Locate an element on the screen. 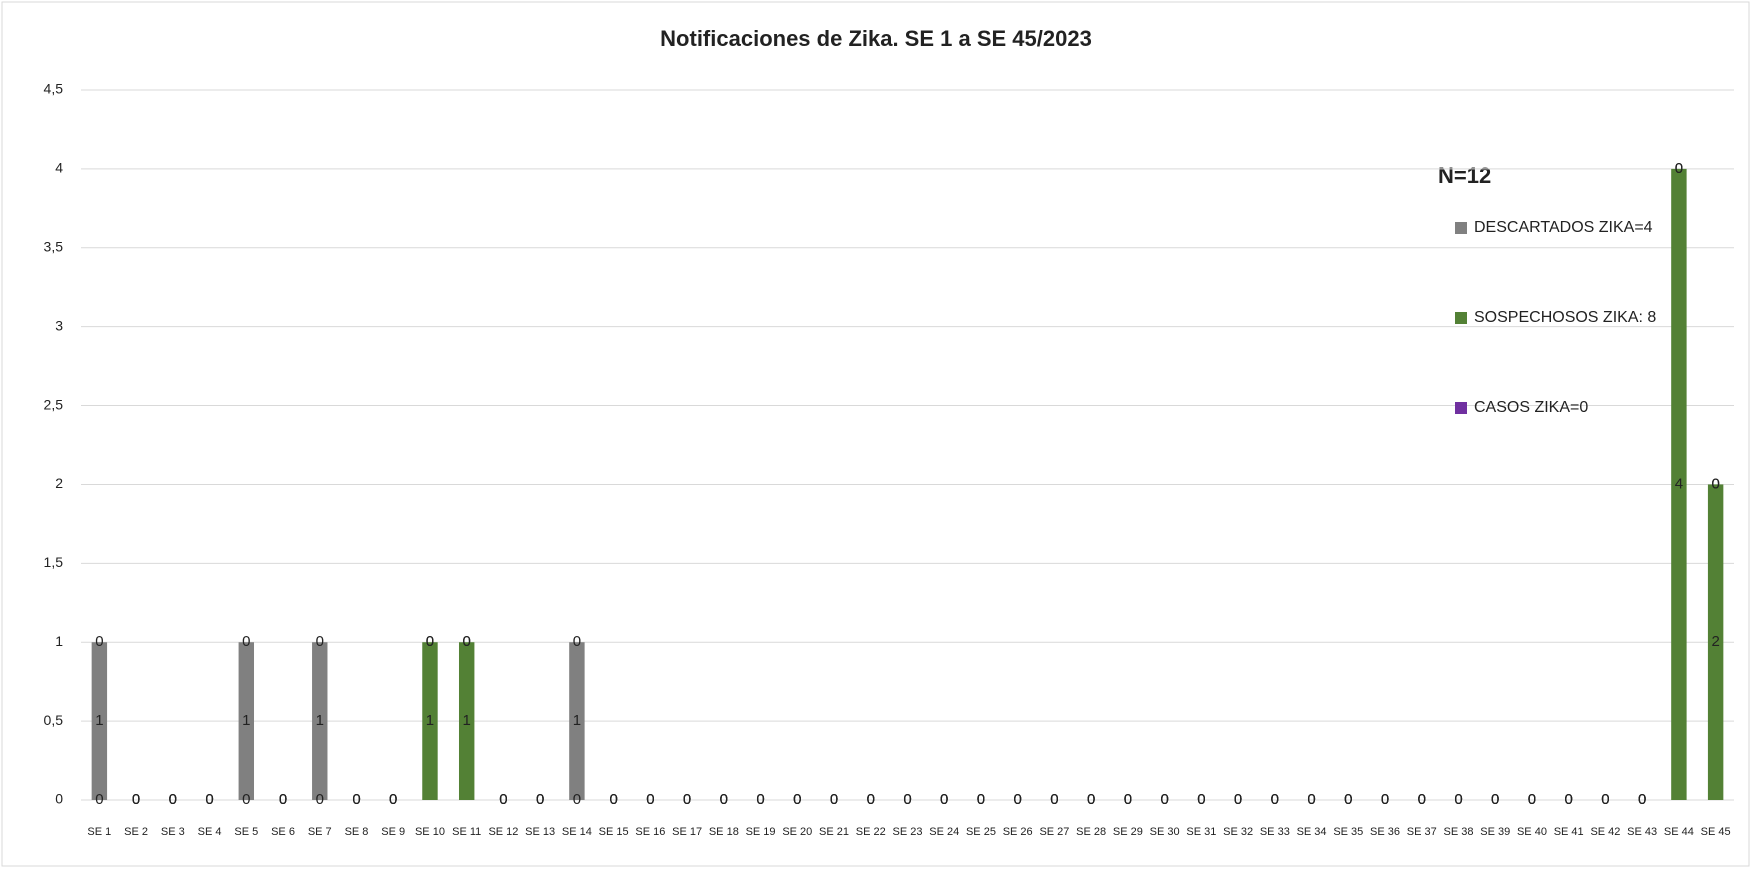 Image resolution: width=1752 pixels, height=870 pixels. x-tick-label: SE 27 is located at coordinates (1054, 832).